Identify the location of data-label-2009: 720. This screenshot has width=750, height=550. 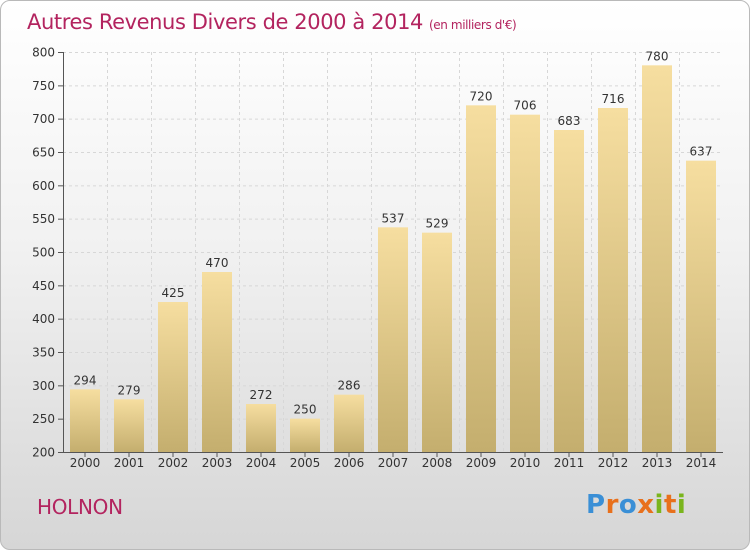
(481, 96).